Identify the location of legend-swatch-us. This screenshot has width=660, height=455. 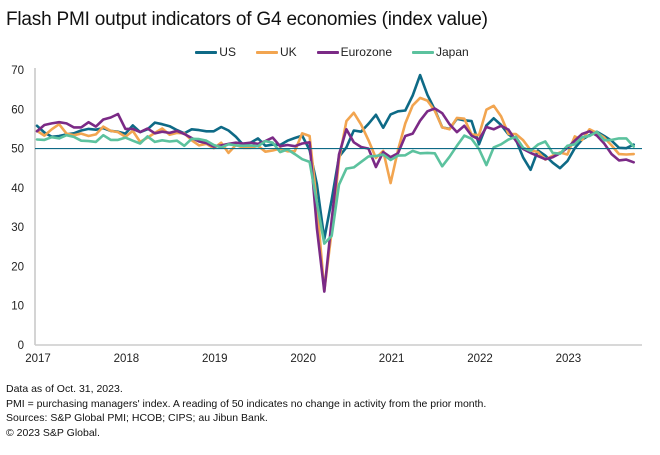
(206, 52).